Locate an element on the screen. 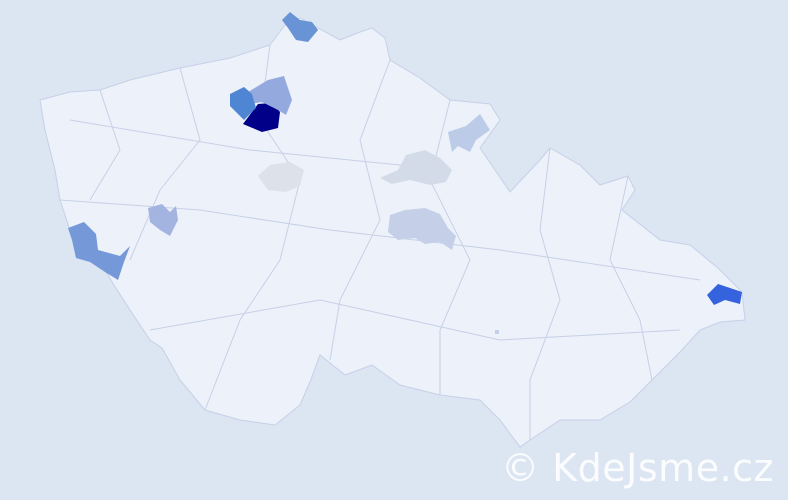 The image size is (788, 500). region-lowest-central is located at coordinates (281, 177).